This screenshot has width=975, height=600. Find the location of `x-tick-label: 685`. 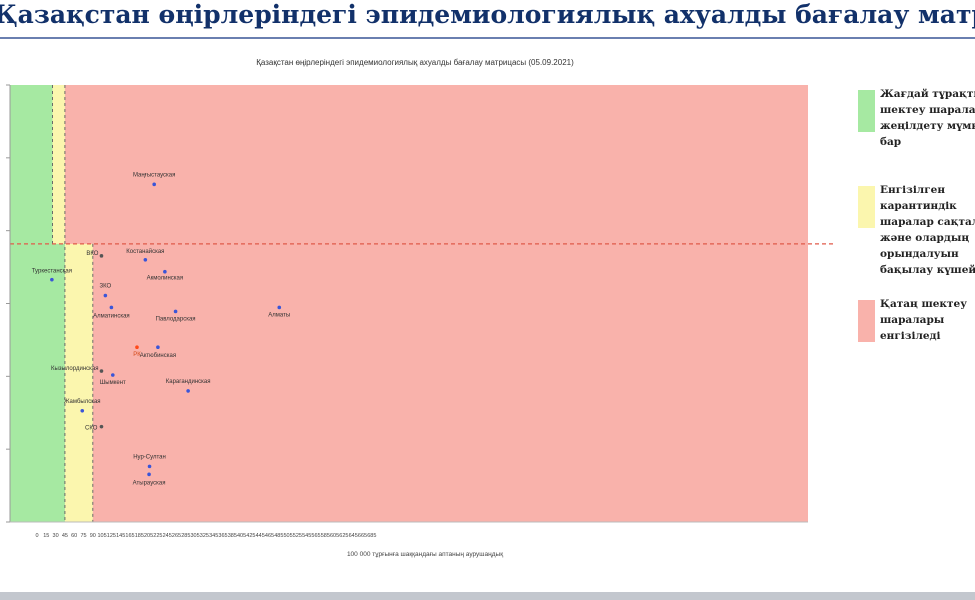

x-tick-label: 685 is located at coordinates (371, 536).